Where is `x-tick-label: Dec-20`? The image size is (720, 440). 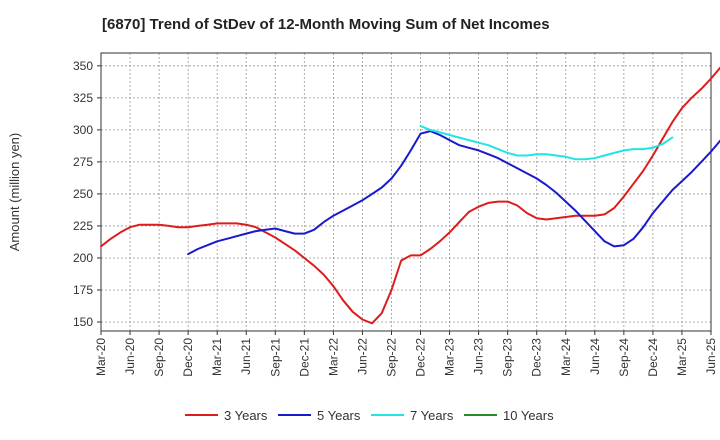 x-tick-label: Dec-20 is located at coordinates (188, 357).